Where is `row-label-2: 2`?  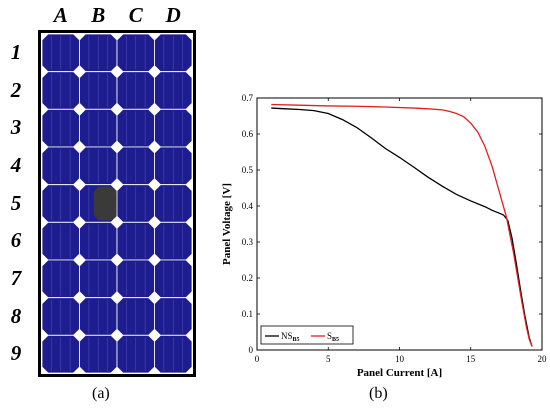
row-label-2: 2 is located at coordinates (16, 89).